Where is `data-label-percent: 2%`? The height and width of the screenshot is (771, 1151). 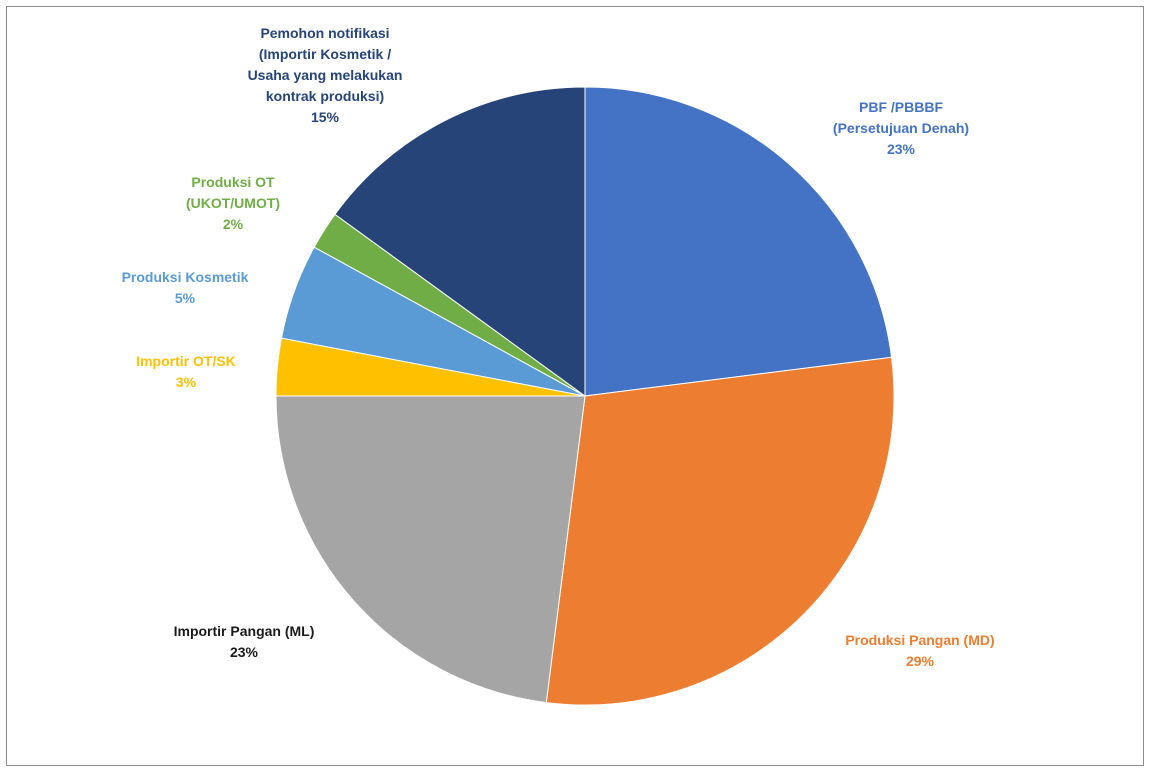 data-label-percent: 2% is located at coordinates (233, 224).